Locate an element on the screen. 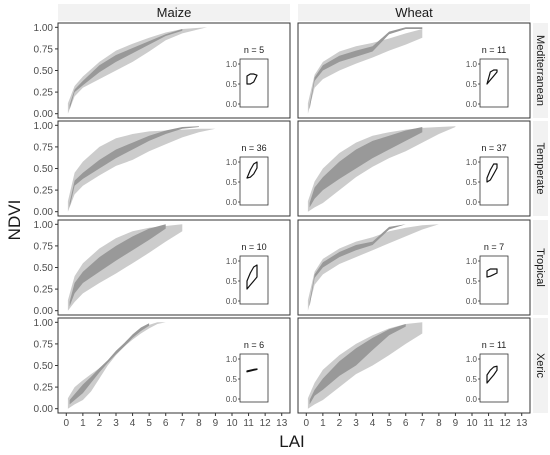  x-axis-title: LAI is located at coordinates (292, 441).